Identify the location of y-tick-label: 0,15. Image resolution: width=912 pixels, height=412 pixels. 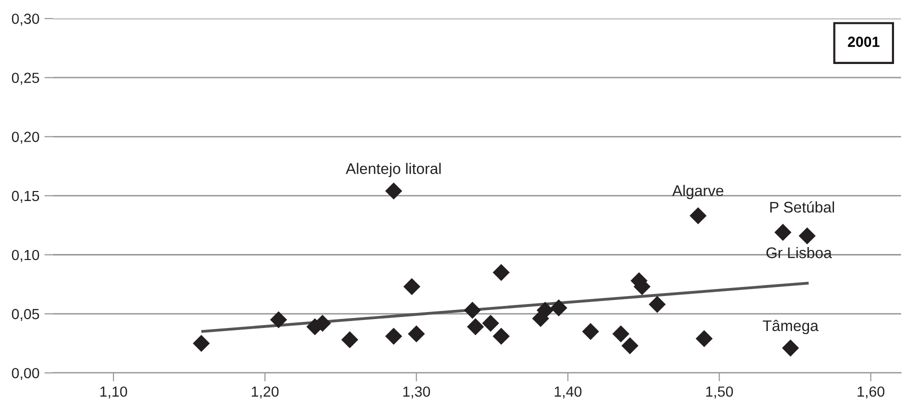
(26, 196).